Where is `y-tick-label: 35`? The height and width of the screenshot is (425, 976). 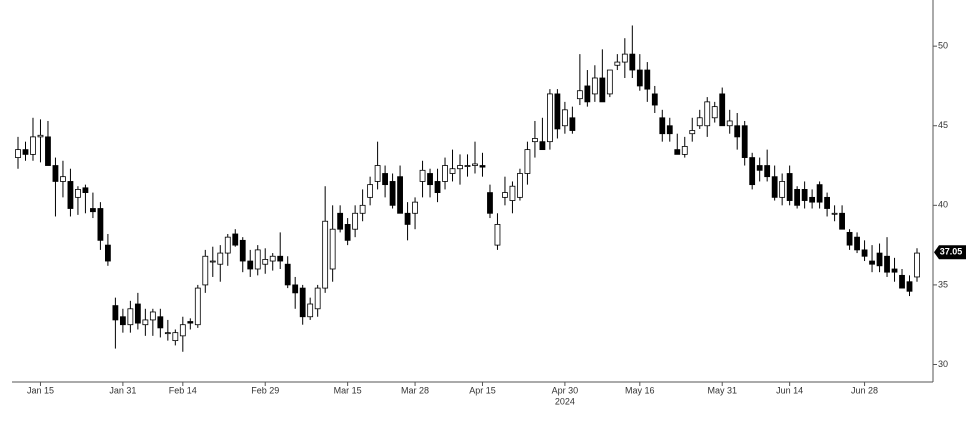
y-tick-label: 35 is located at coordinates (943, 284).